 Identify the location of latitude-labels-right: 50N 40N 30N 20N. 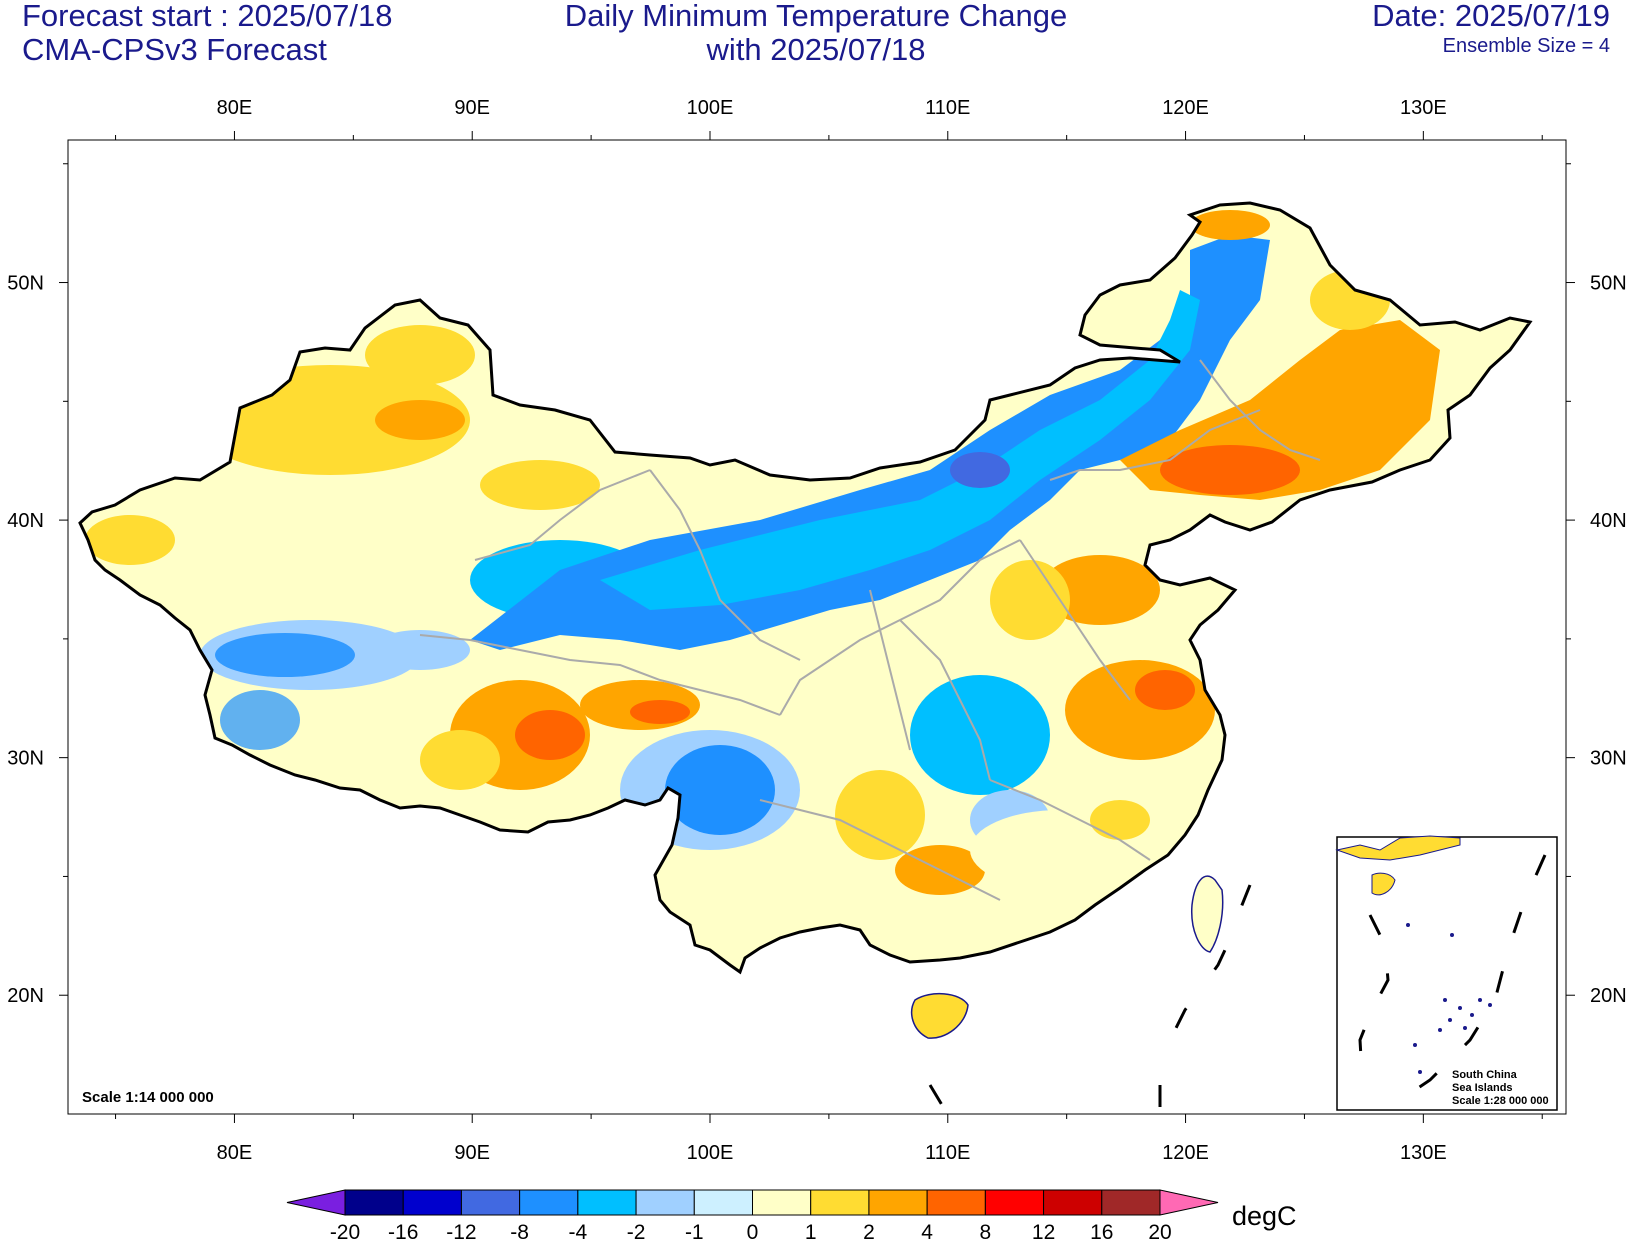
(1608, 640).